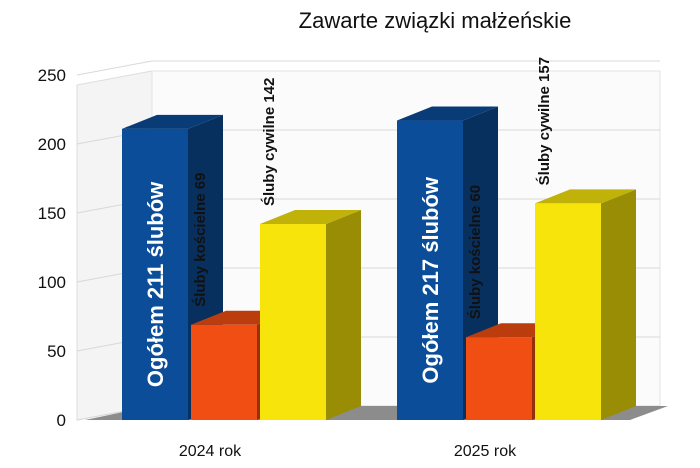  I want to click on y-tick-label: 150, so click(52, 213).